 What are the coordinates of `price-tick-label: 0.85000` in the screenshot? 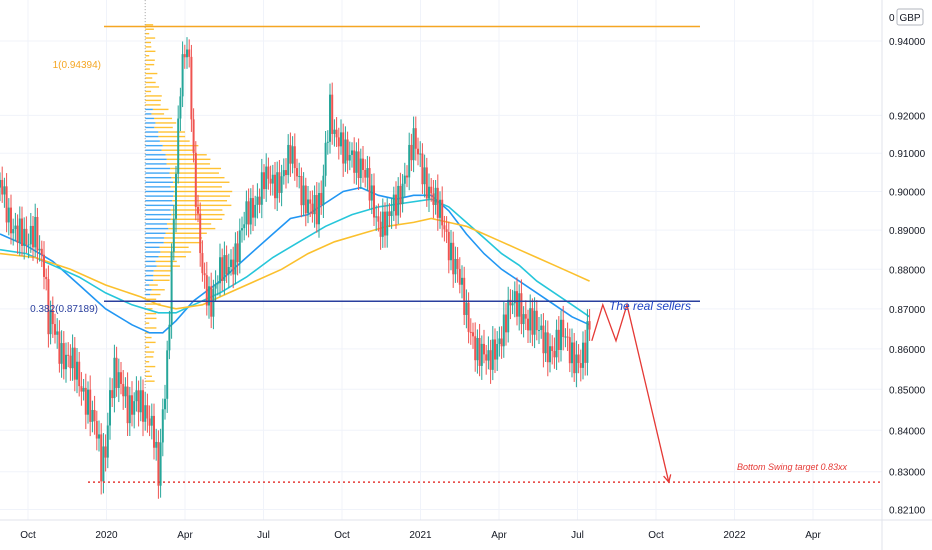 It's located at (907, 390).